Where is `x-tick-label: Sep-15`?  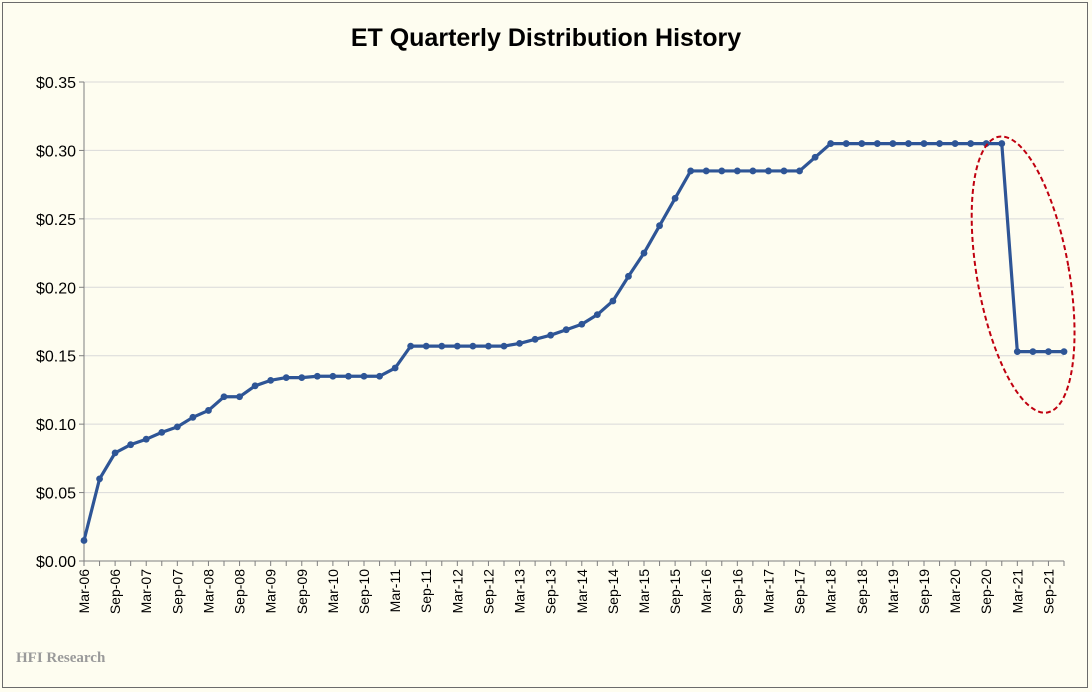
x-tick-label: Sep-15 is located at coordinates (675, 591).